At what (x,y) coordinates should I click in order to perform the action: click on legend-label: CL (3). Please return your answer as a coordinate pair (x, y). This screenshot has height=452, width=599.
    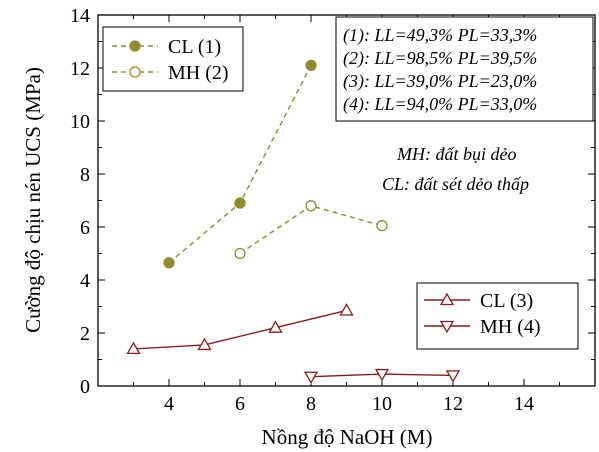
    Looking at the image, I should click on (506, 301).